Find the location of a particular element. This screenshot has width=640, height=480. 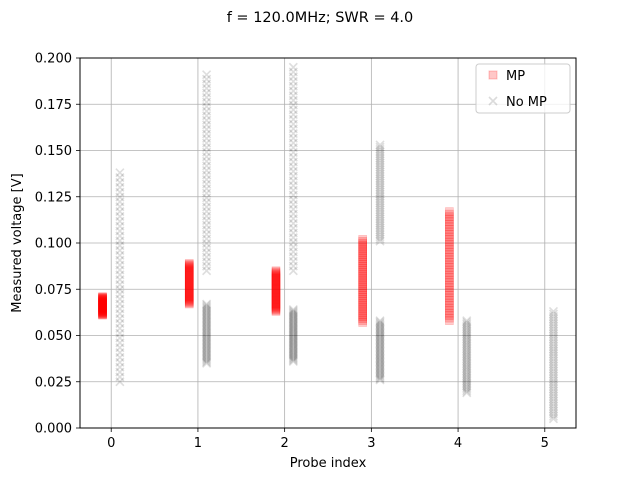

y-tick-label: 0.150 is located at coordinates (53, 151).